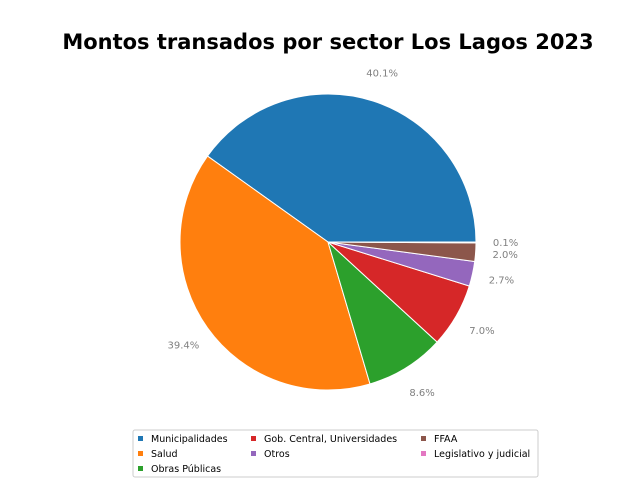 The width and height of the screenshot is (640, 480). Describe the element at coordinates (504, 255) in the screenshot. I see `value-label-ffaa: 2.0%` at that location.